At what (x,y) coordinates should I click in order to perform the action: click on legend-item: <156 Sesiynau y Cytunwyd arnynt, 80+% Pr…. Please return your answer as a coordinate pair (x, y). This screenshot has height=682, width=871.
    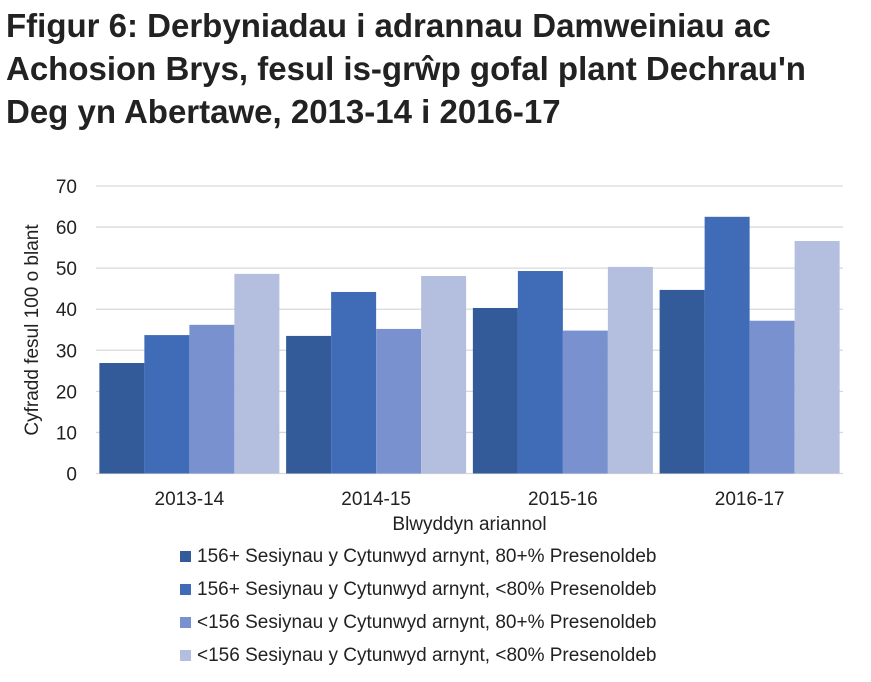
    Looking at the image, I should click on (418, 622).